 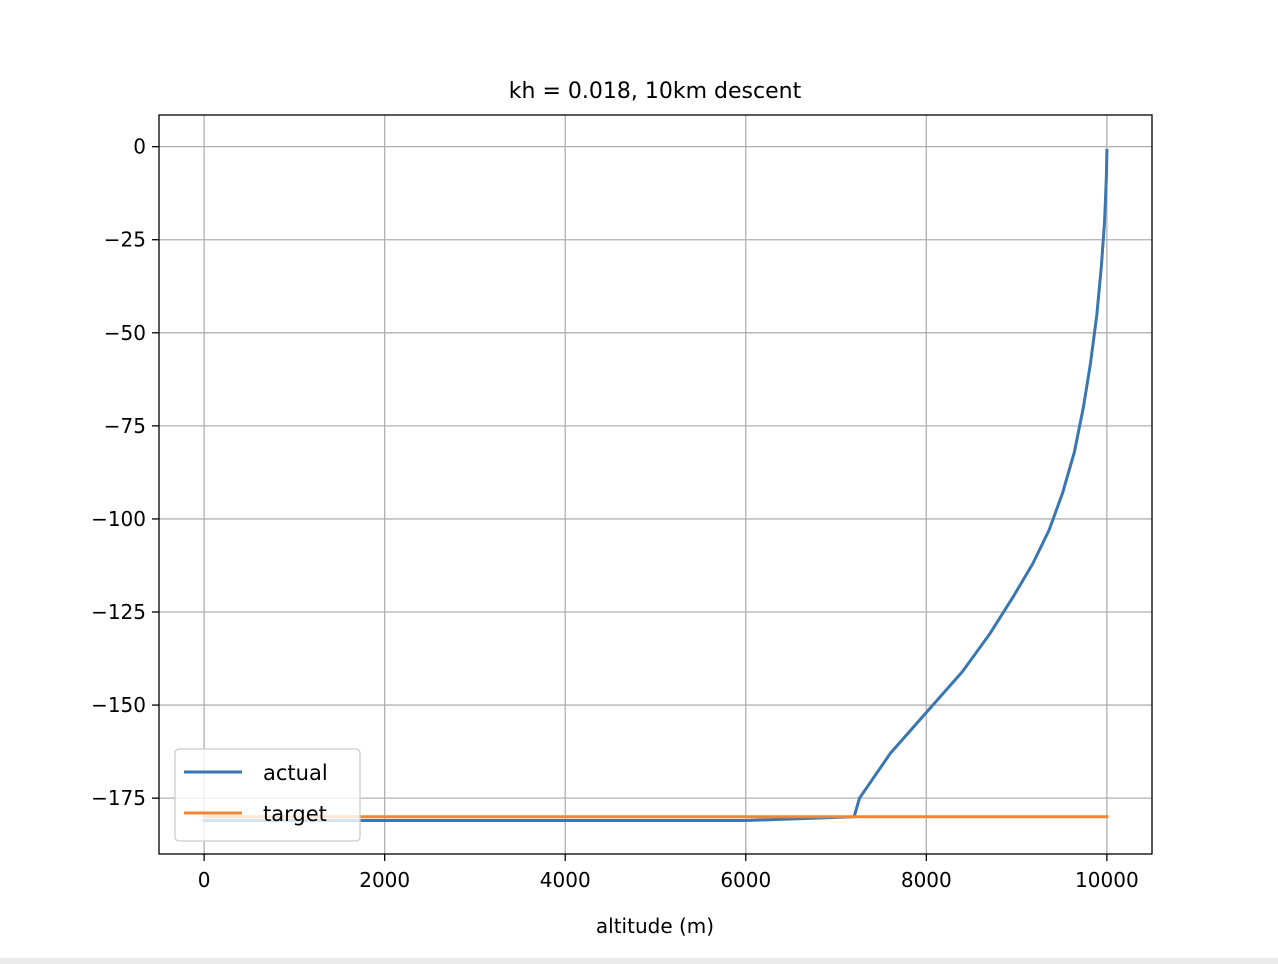 What do you see at coordinates (118, 612) in the screenshot?
I see `y-tick-label: −125` at bounding box center [118, 612].